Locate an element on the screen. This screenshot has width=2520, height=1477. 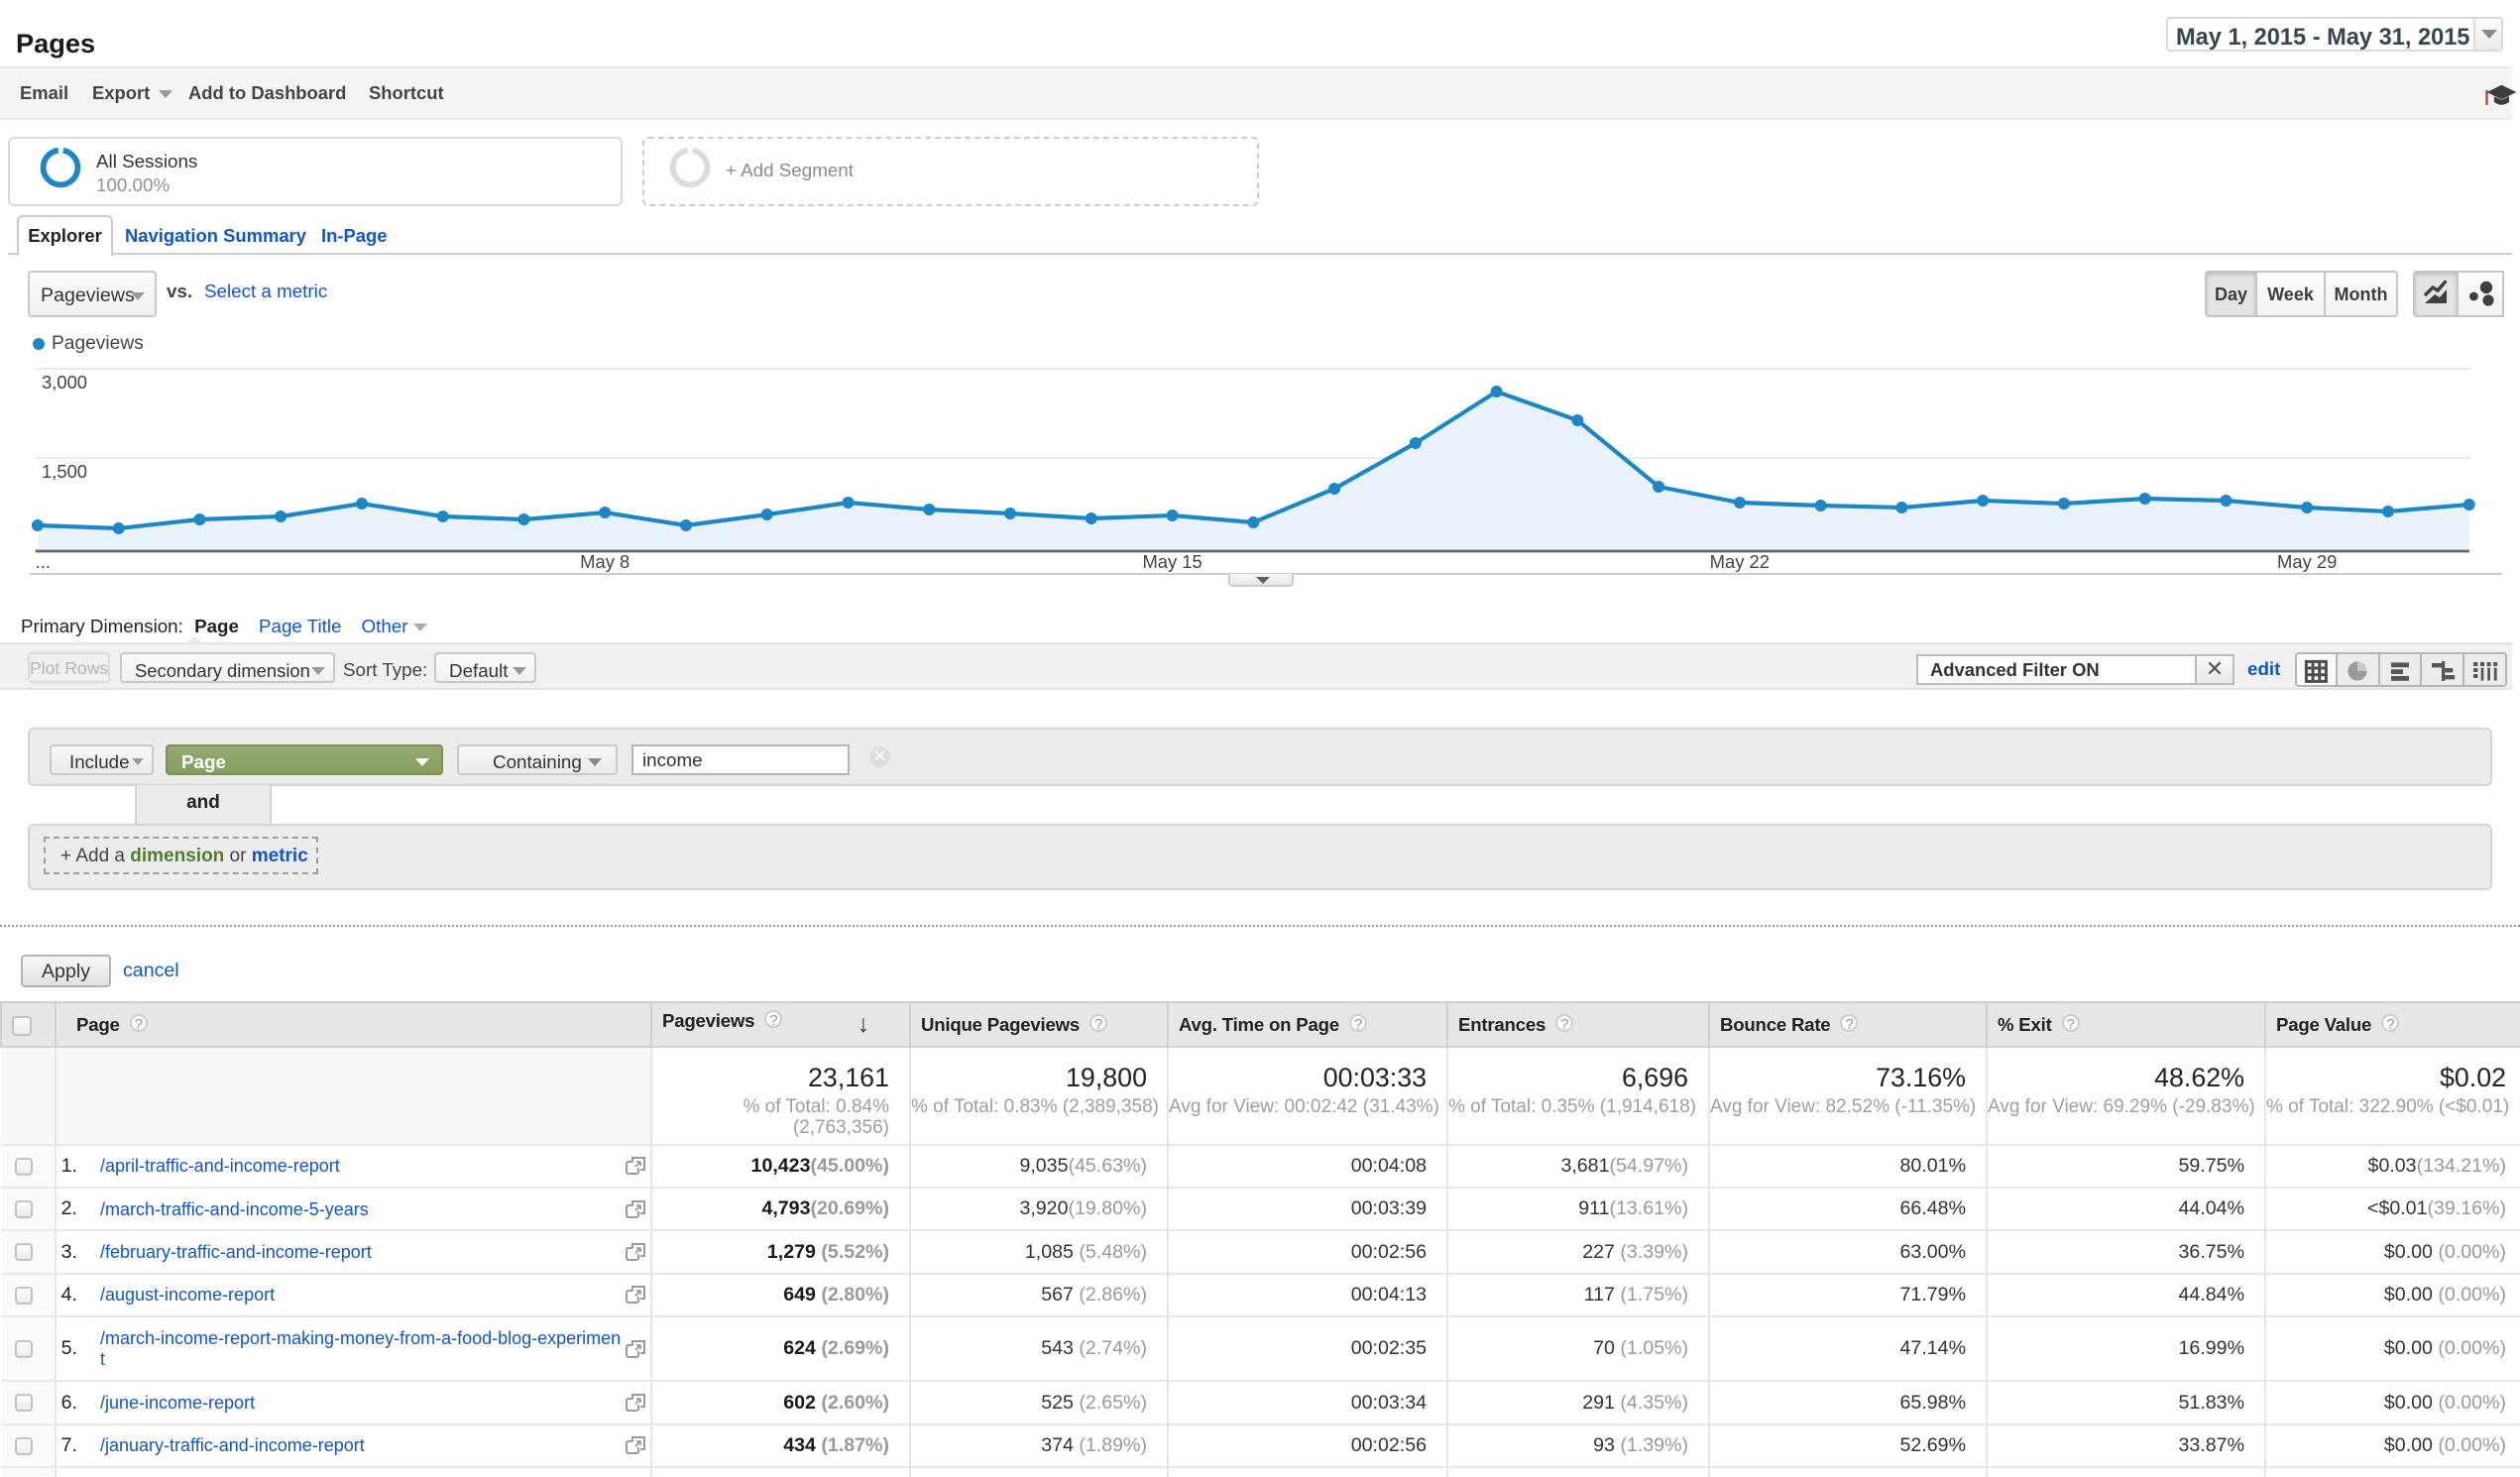
svg-text: May 29 is located at coordinates (2307, 561).